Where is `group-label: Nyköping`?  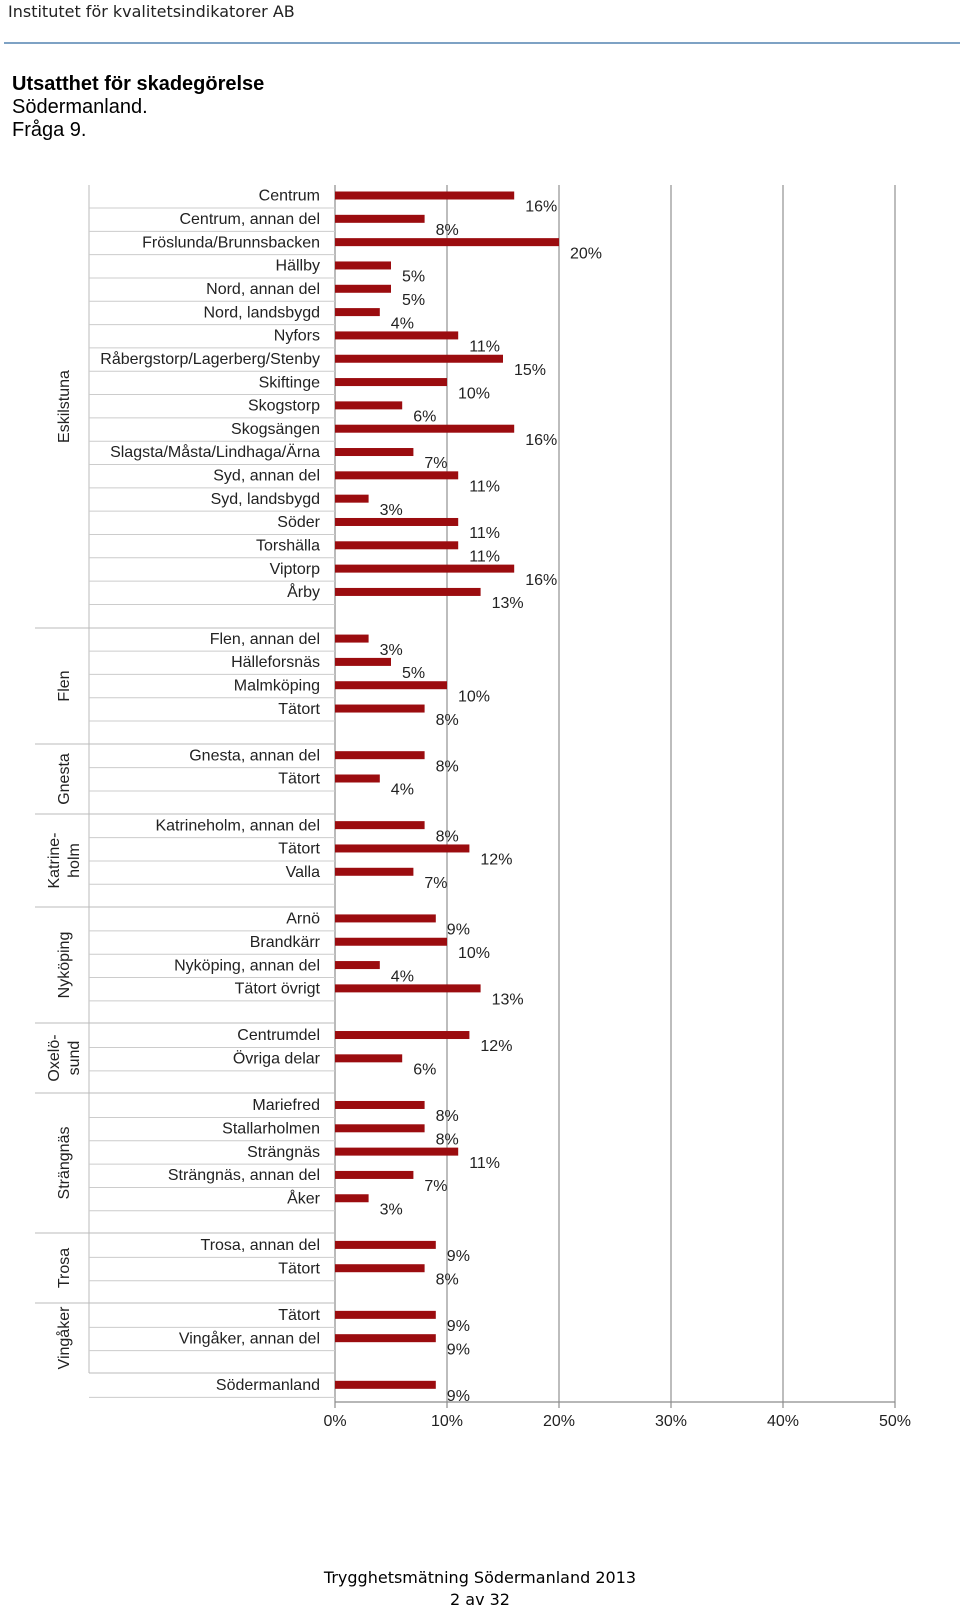
group-label: Nyköping is located at coordinates (64, 965).